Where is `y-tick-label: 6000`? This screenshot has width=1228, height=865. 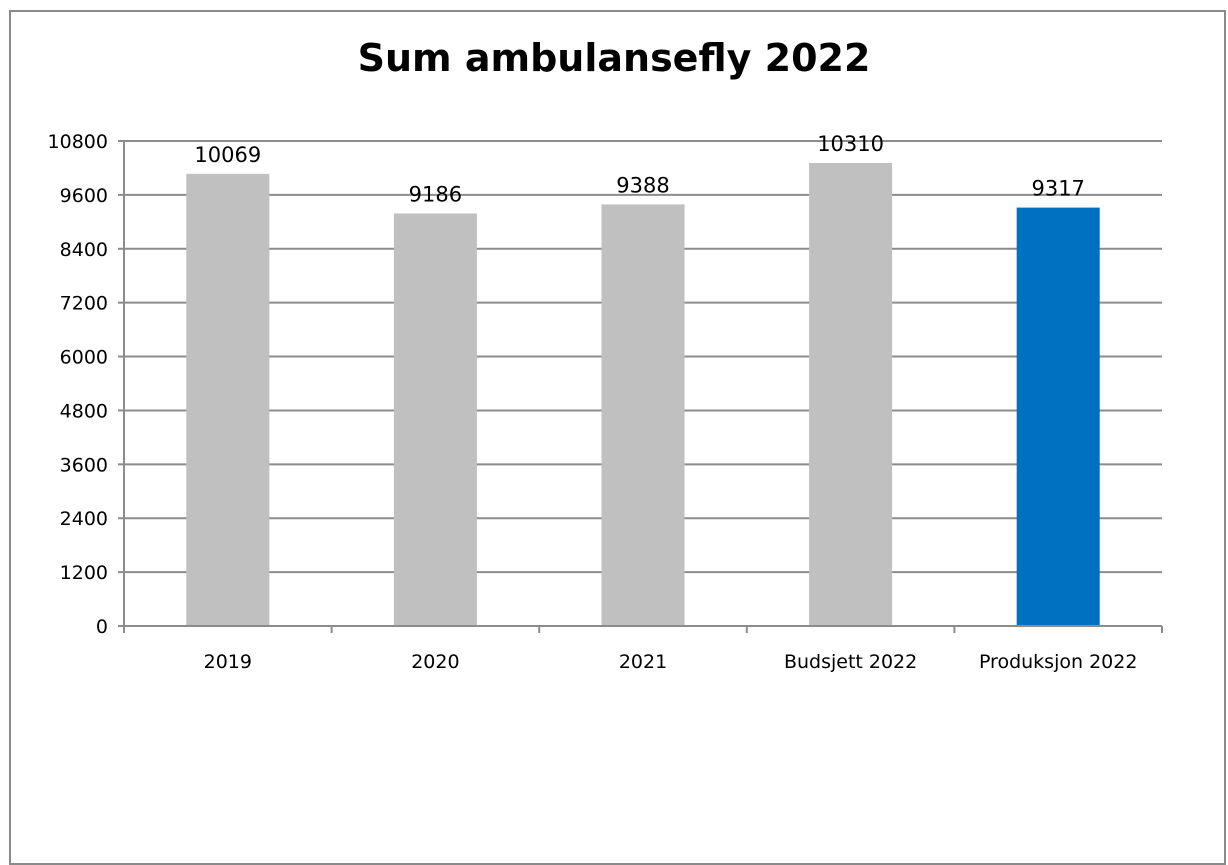 y-tick-label: 6000 is located at coordinates (84, 358).